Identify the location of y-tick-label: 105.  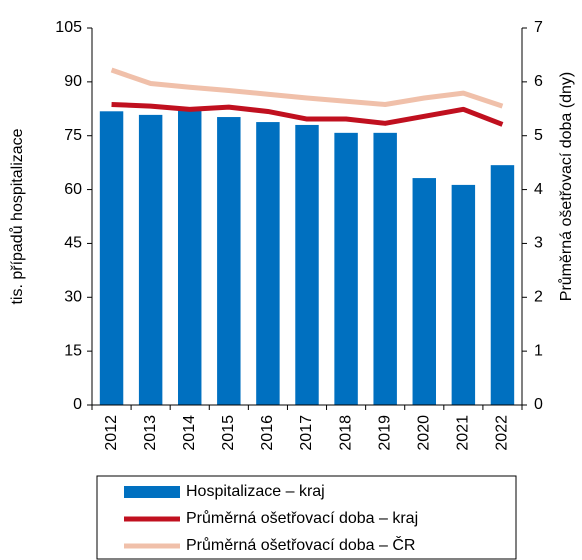
(68, 27).